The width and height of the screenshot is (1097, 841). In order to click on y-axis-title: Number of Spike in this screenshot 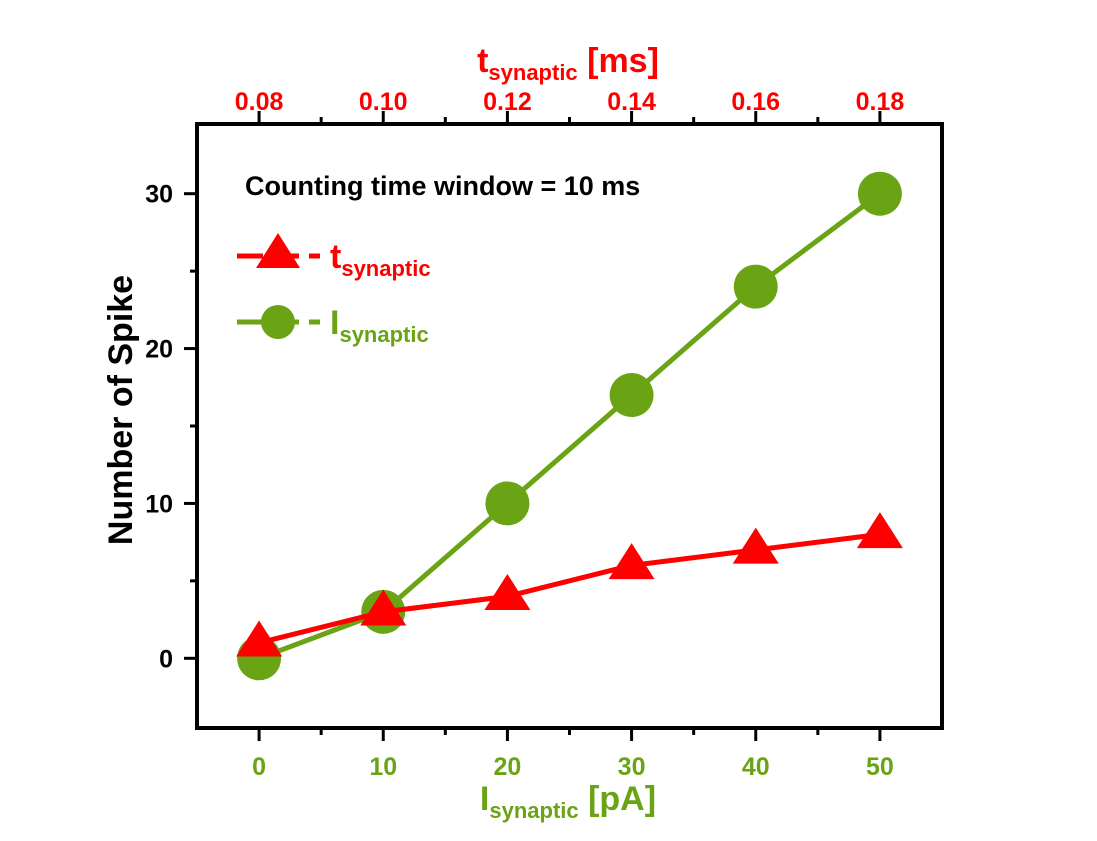, I will do `click(121, 410)`.